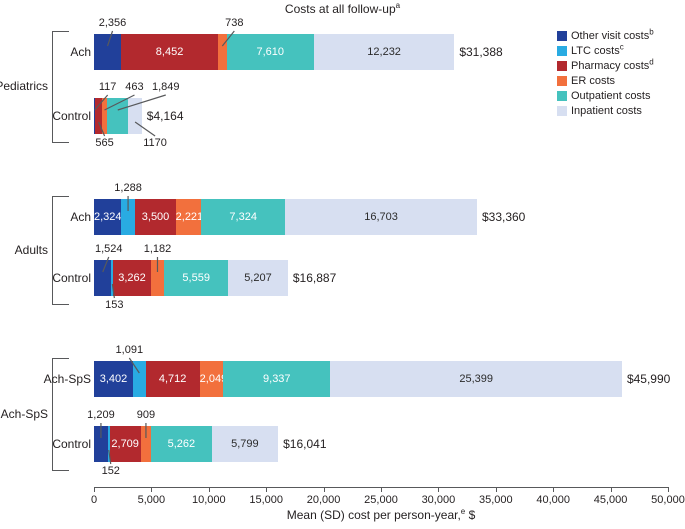  I want to click on bar-total-label: $16,887, so click(314, 278).